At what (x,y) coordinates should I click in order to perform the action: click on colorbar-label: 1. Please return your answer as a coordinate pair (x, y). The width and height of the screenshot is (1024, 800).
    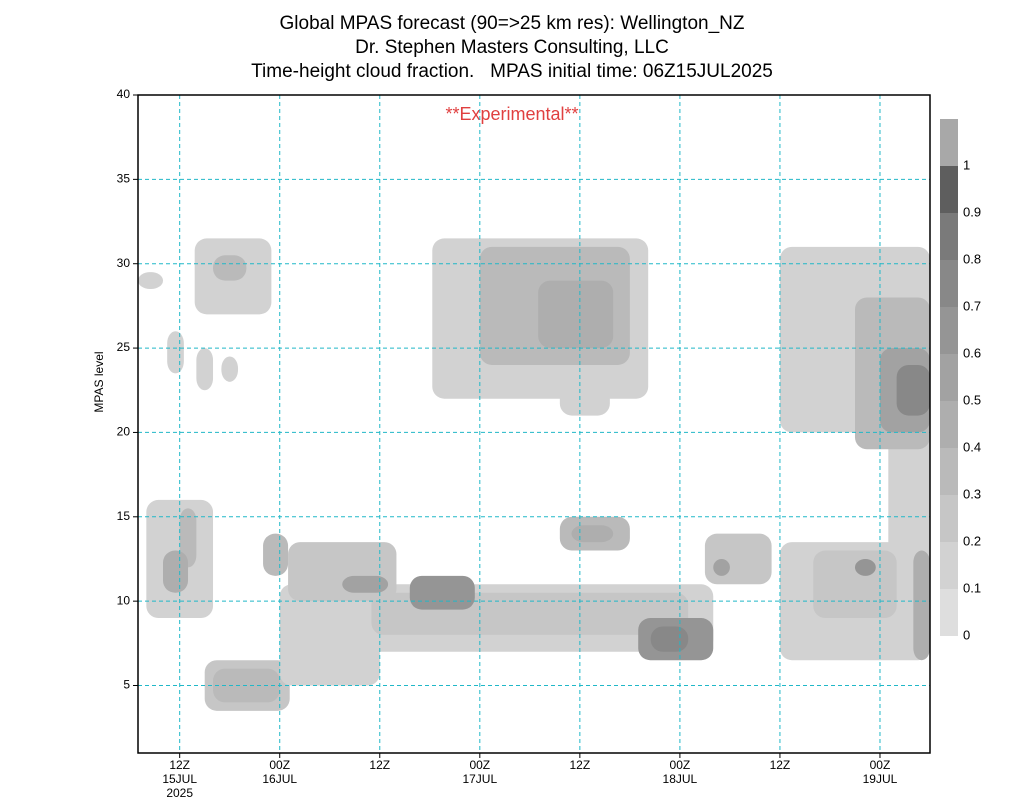
    Looking at the image, I should click on (966, 164).